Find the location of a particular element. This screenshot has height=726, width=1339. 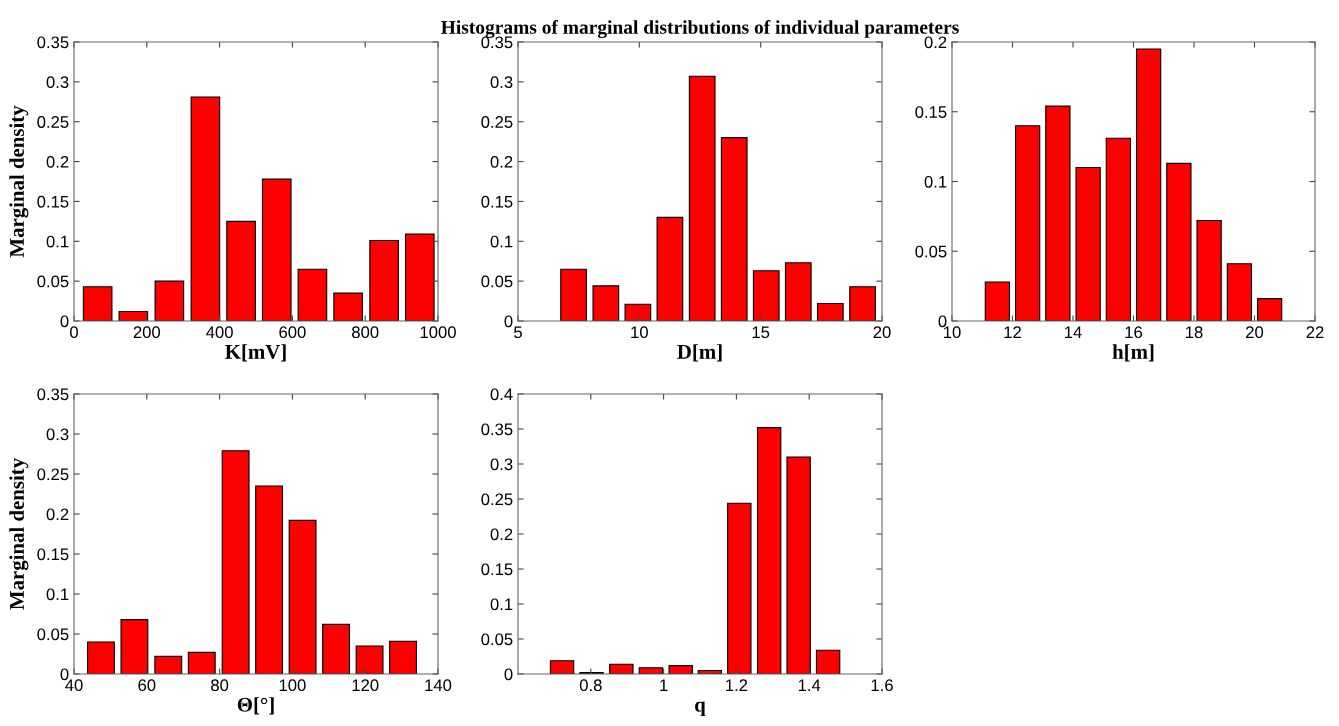

x-tick-label: 200 is located at coordinates (147, 332).